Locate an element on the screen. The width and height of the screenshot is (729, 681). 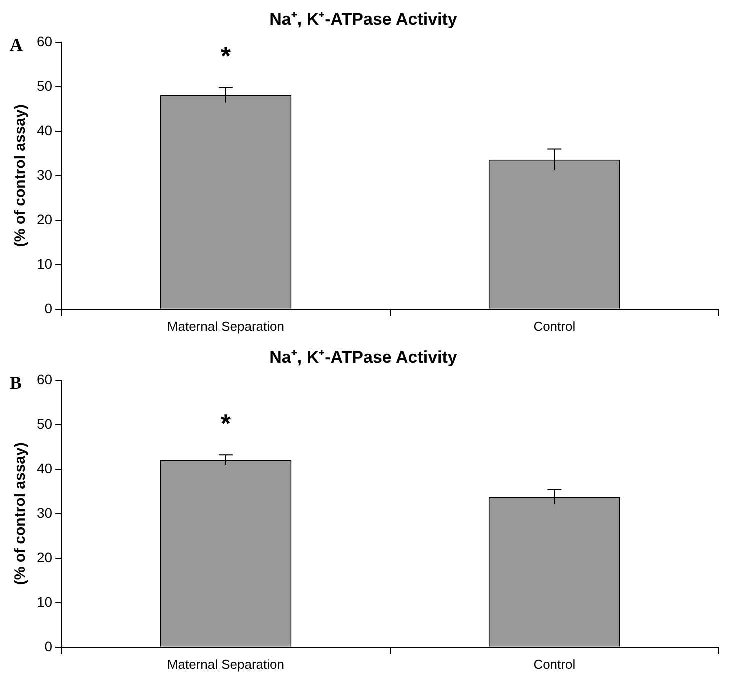
text: B is located at coordinates (16, 383).